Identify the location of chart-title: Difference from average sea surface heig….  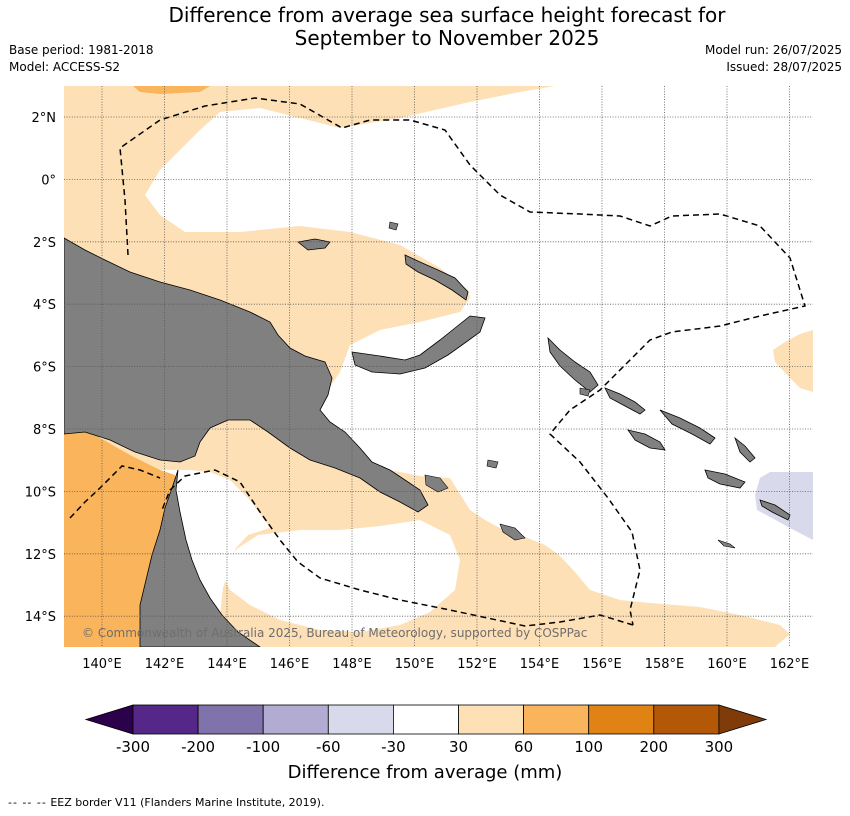
(425, 27).